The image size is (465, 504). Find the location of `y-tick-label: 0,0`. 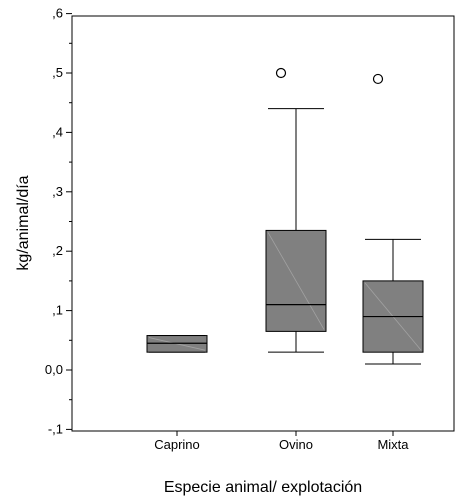

y-tick-label: 0,0 is located at coordinates (54, 369).